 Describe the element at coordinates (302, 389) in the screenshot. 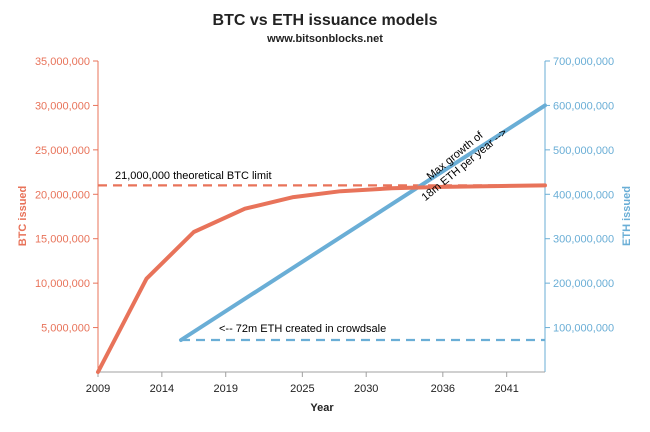

I see `x-tick-label: 2025` at that location.